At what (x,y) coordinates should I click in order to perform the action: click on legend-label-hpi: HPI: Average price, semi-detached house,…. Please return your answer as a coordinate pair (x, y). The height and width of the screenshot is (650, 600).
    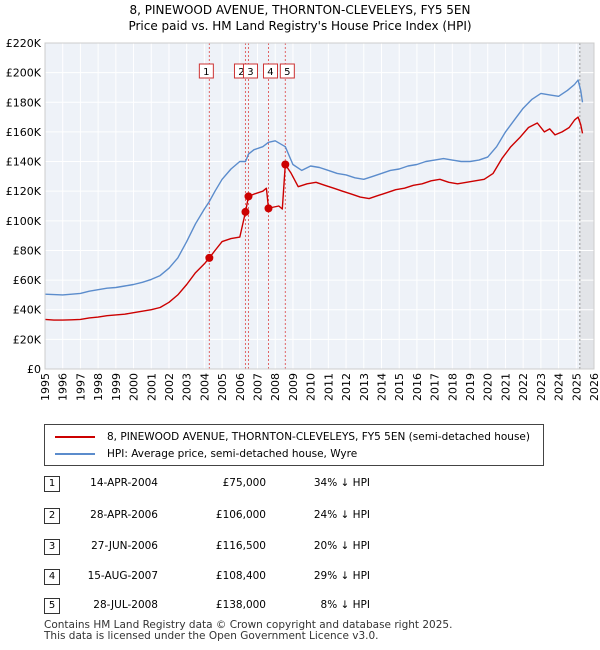
    Looking at the image, I should click on (232, 454).